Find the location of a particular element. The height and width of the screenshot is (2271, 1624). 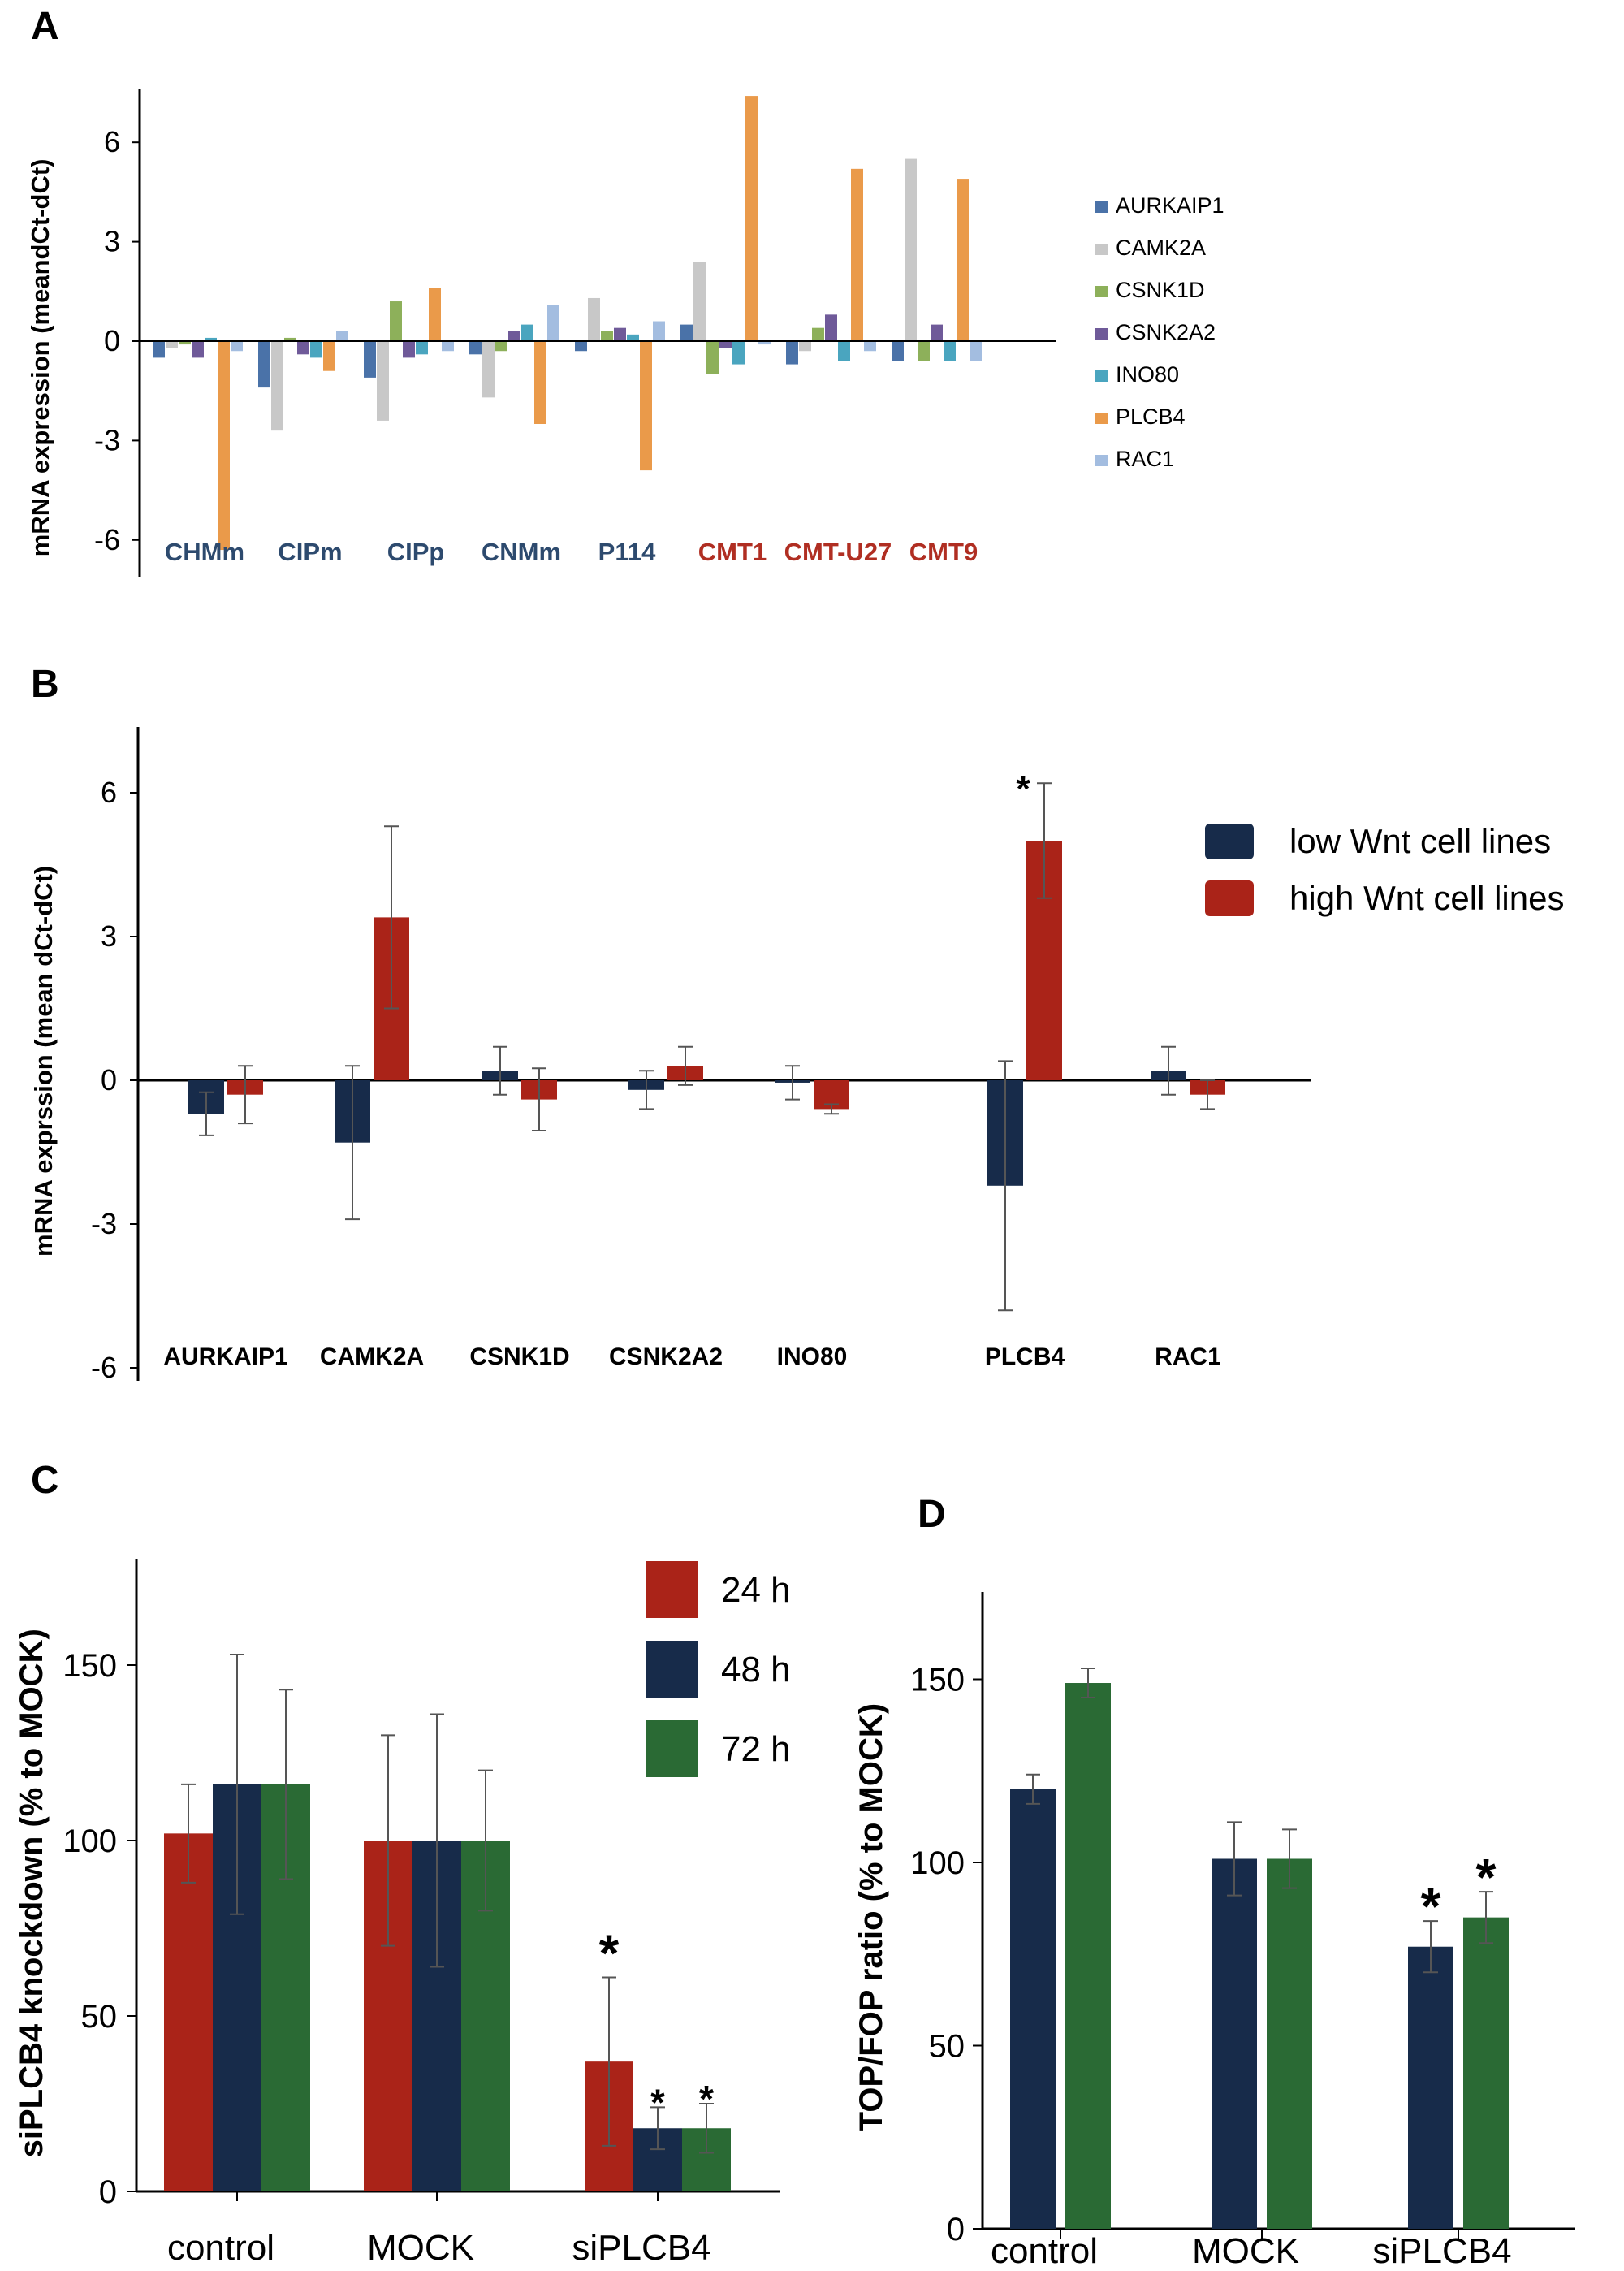

bar-cipm-ino80 is located at coordinates (316, 349).